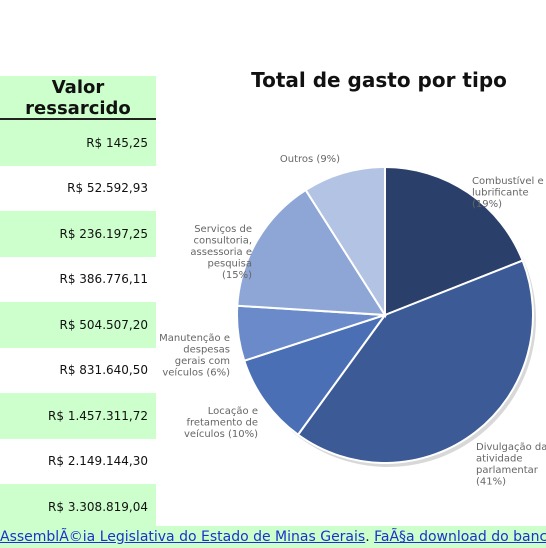 The width and height of the screenshot is (546, 548). What do you see at coordinates (104, 279) in the screenshot?
I see `table-row: R$ 386.776,11` at bounding box center [104, 279].